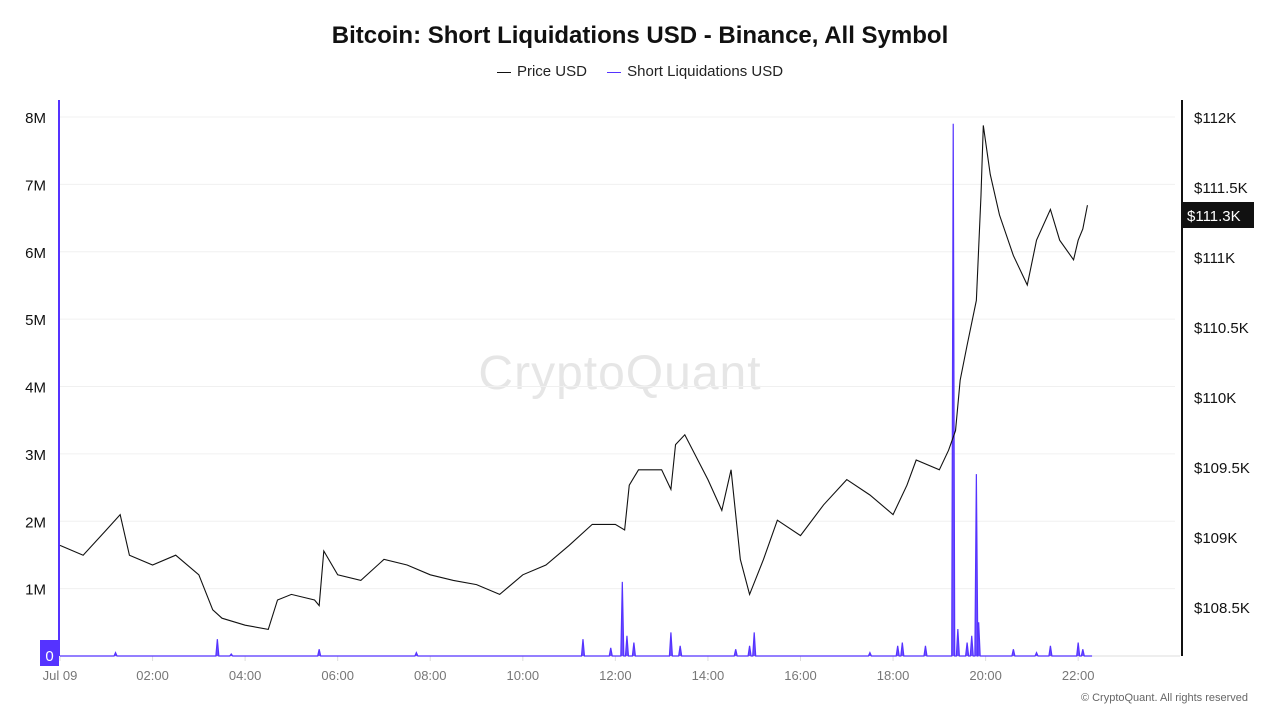 The width and height of the screenshot is (1280, 720). I want to click on legend-swatch-price, so click(503, 72).